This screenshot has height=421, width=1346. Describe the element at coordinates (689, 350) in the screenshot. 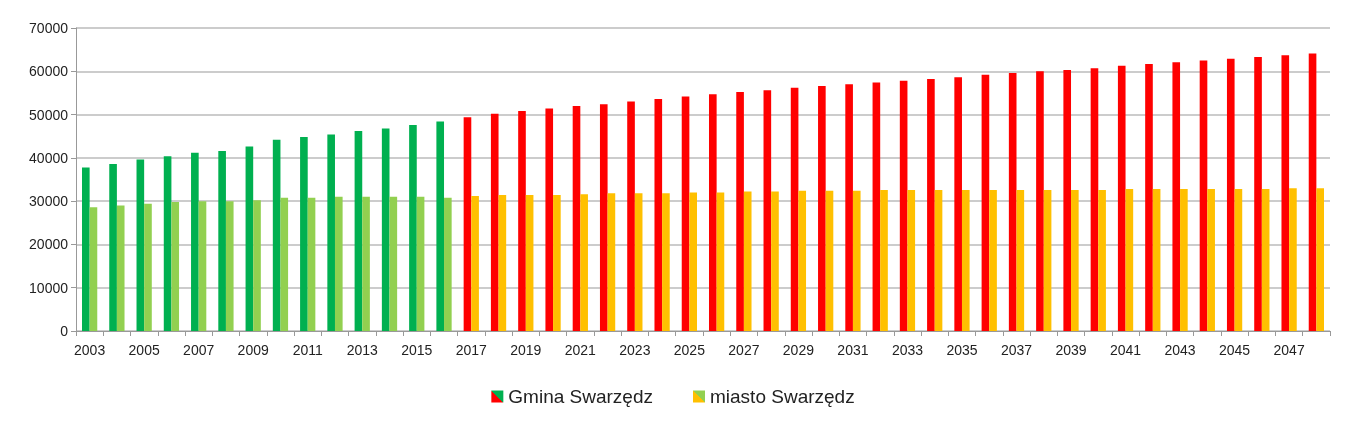

I see `x-tick-label: 2025` at that location.